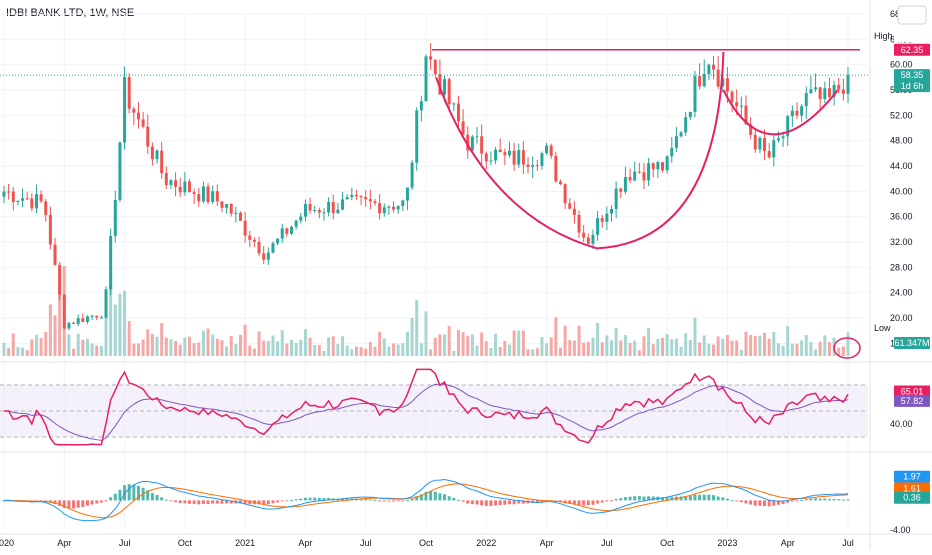  What do you see at coordinates (788, 543) in the screenshot?
I see `x-tick-label: Apr` at bounding box center [788, 543].